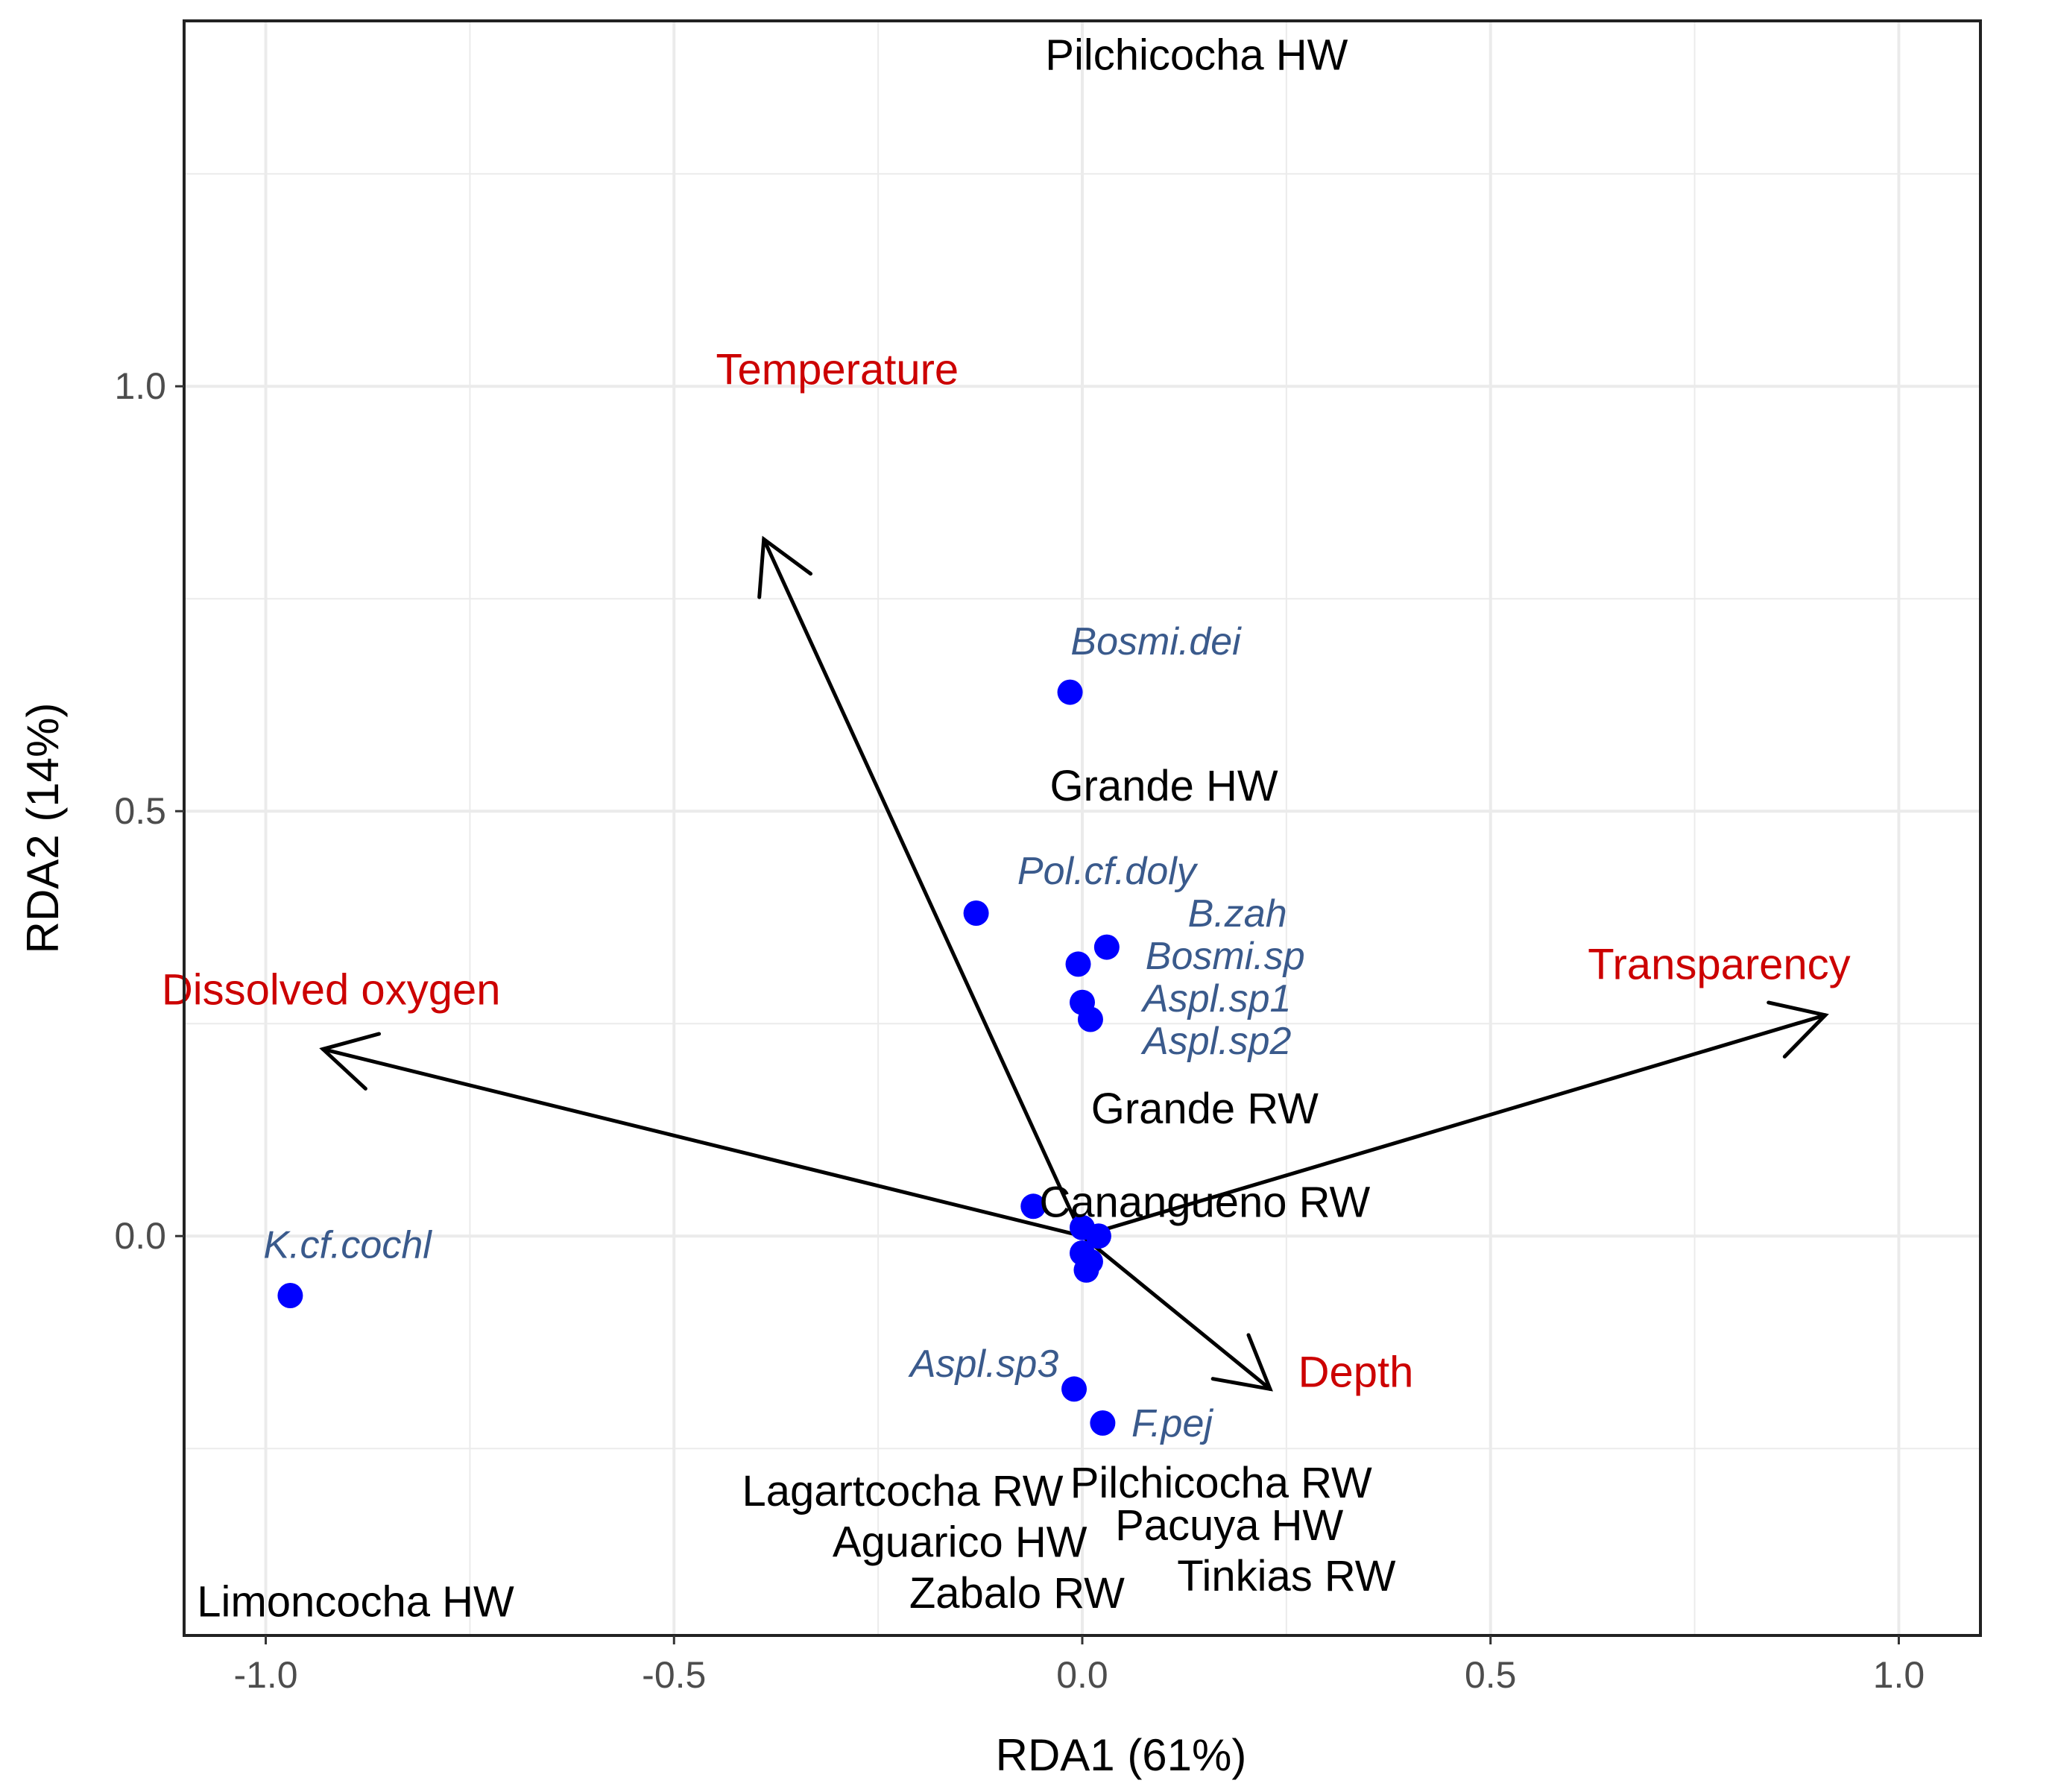 The image size is (2052, 1792). I want to click on site-label: Pacuya HW, so click(1229, 1525).